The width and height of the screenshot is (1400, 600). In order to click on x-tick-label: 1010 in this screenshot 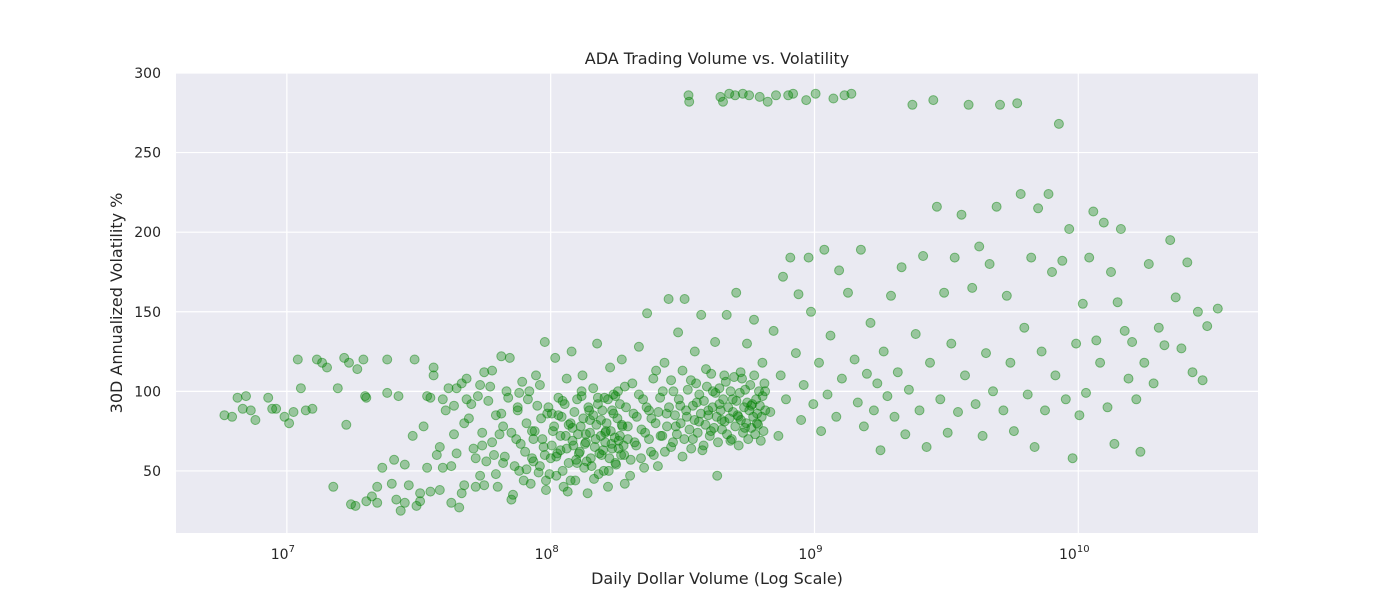, I will do `click(1074, 553)`.